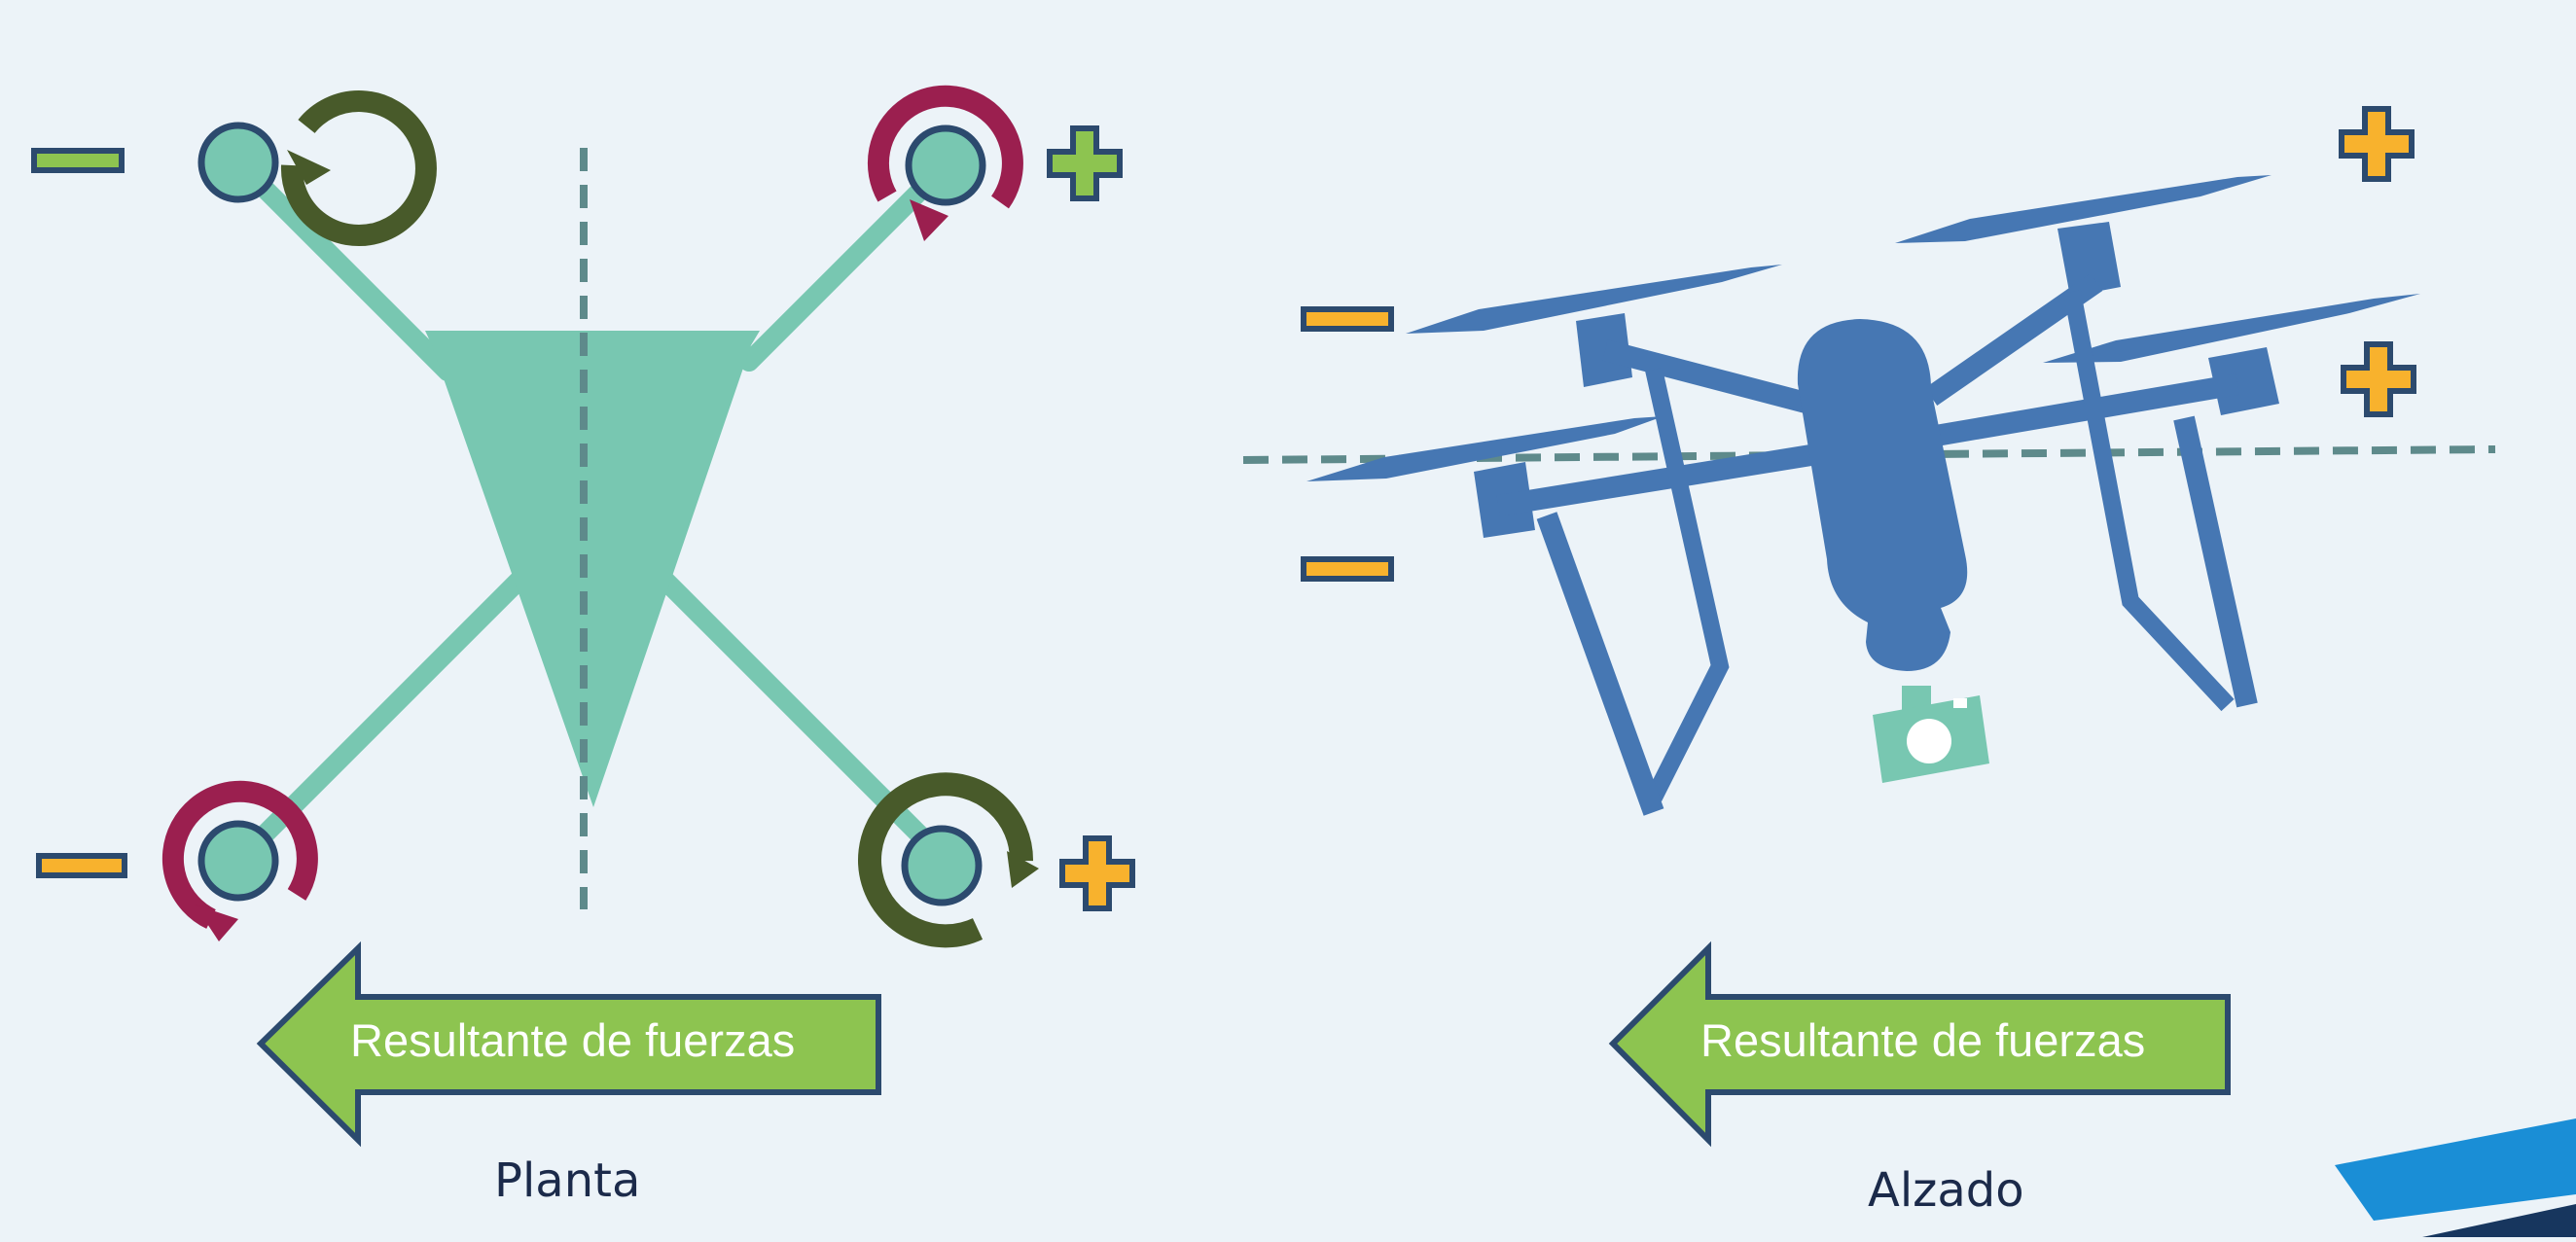 The height and width of the screenshot is (1242, 2576). I want to click on camera-icon, so click(1931, 734).